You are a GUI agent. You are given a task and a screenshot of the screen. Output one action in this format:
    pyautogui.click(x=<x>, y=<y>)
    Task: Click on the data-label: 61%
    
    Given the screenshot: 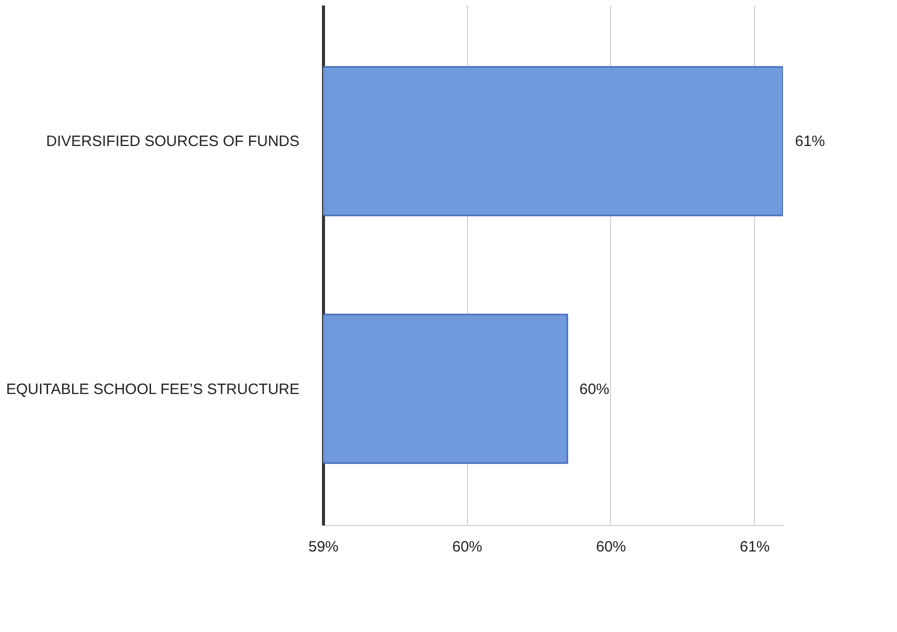 What is the action you would take?
    pyautogui.click(x=810, y=141)
    